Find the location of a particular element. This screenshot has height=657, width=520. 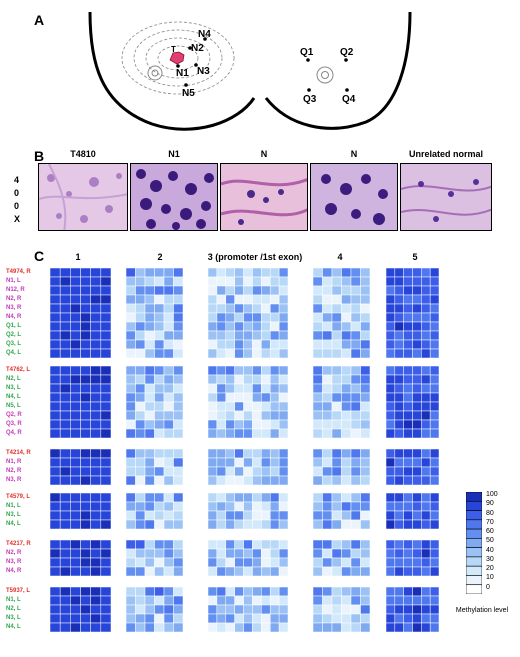

row-label: N2, R is located at coordinates (14, 553).